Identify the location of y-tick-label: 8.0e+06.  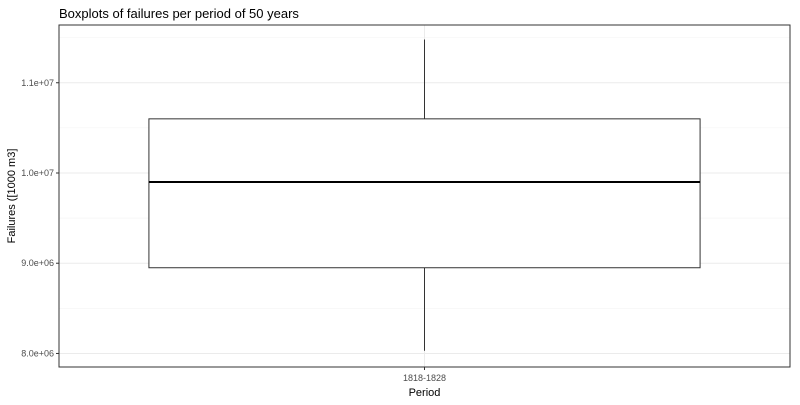
(37, 353).